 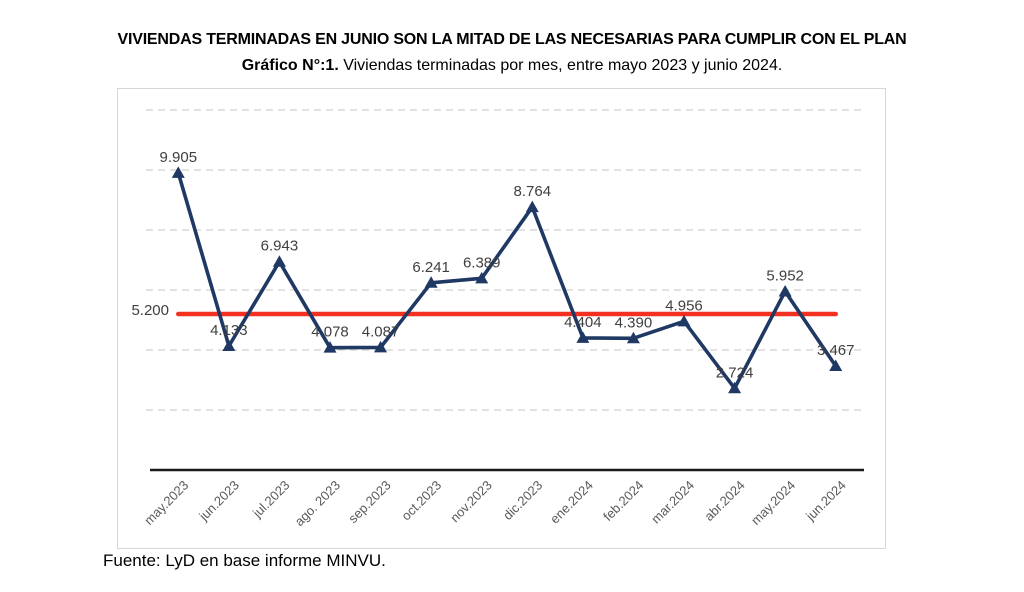 What do you see at coordinates (330, 332) in the screenshot?
I see `data-label: 4.078` at bounding box center [330, 332].